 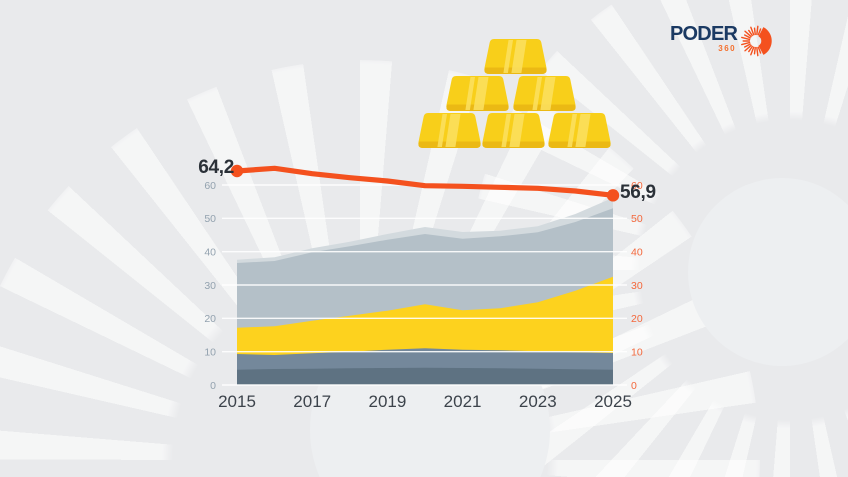 I want to click on sunburst-logo-icon, so click(x=756, y=41).